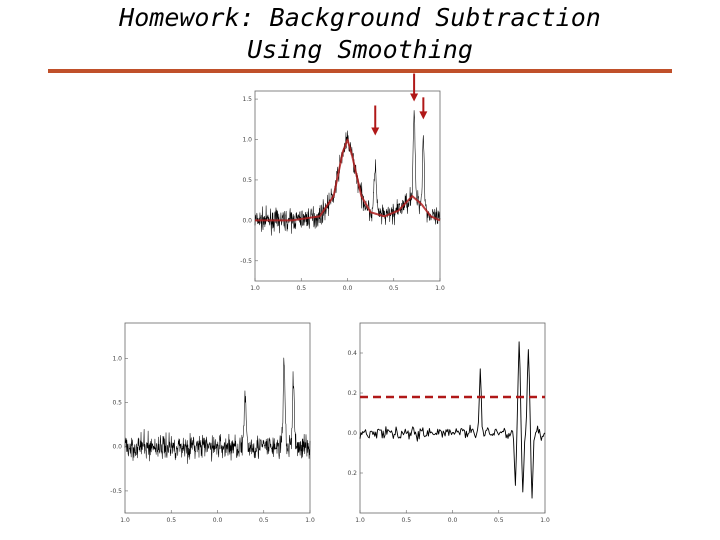 The height and width of the screenshot is (540, 720). I want to click on smoothed-line, so click(347, 180).